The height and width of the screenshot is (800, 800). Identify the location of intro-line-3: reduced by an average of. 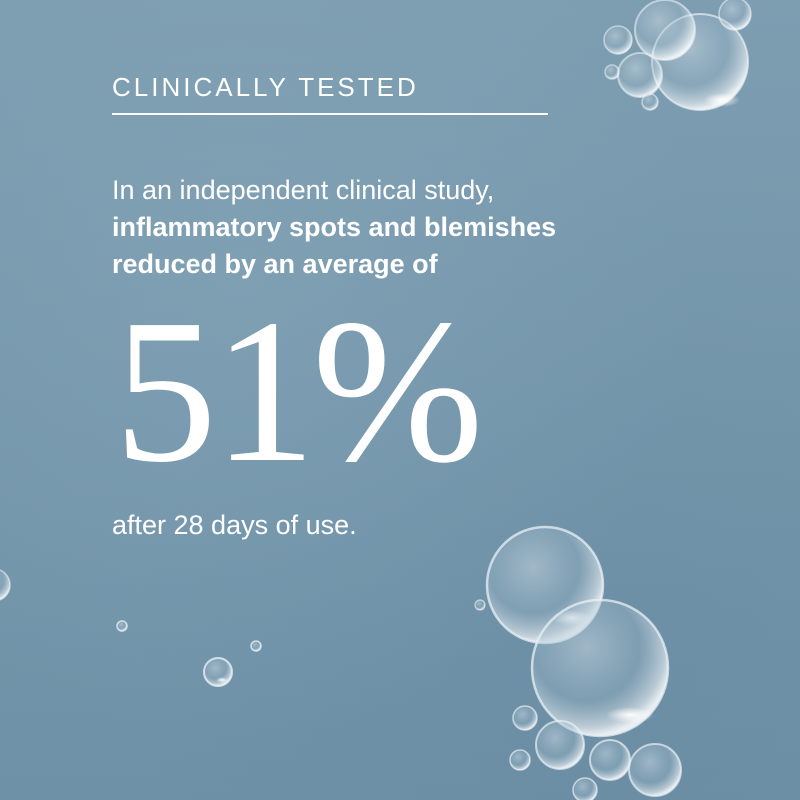
(275, 264).